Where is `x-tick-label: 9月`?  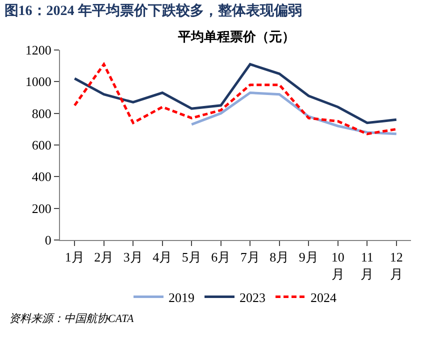 x-tick-label: 9月 is located at coordinates (308, 257).